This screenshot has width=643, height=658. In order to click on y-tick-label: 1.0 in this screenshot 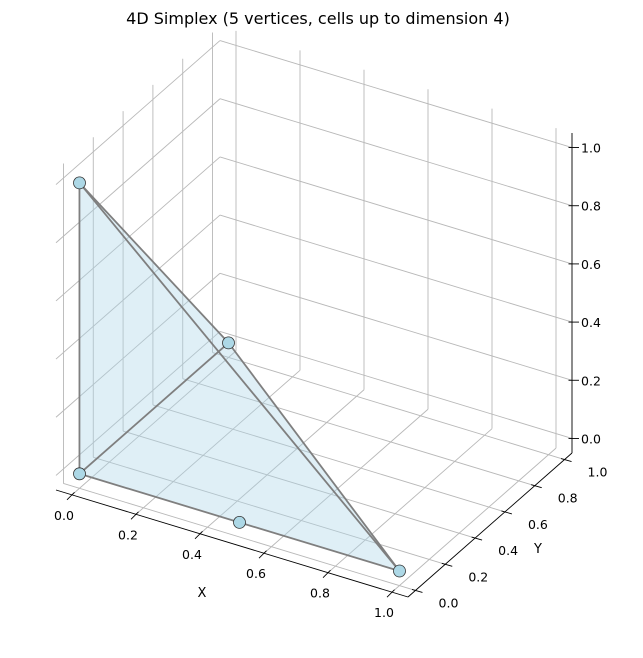, I will do `click(598, 472)`.